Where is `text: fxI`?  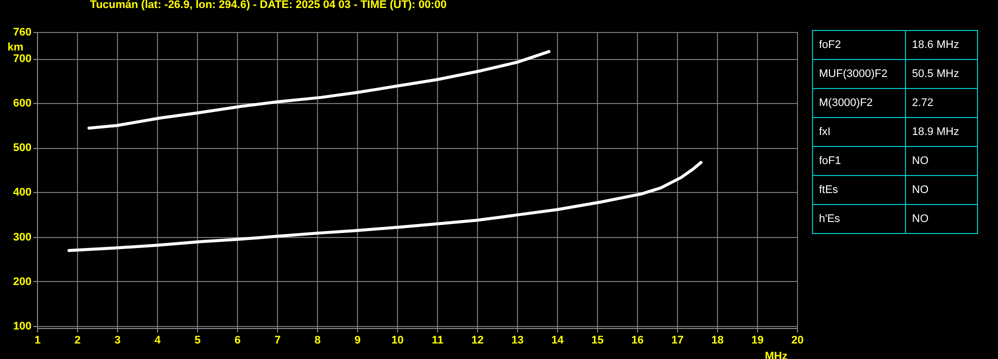 text: fxI is located at coordinates (859, 132).